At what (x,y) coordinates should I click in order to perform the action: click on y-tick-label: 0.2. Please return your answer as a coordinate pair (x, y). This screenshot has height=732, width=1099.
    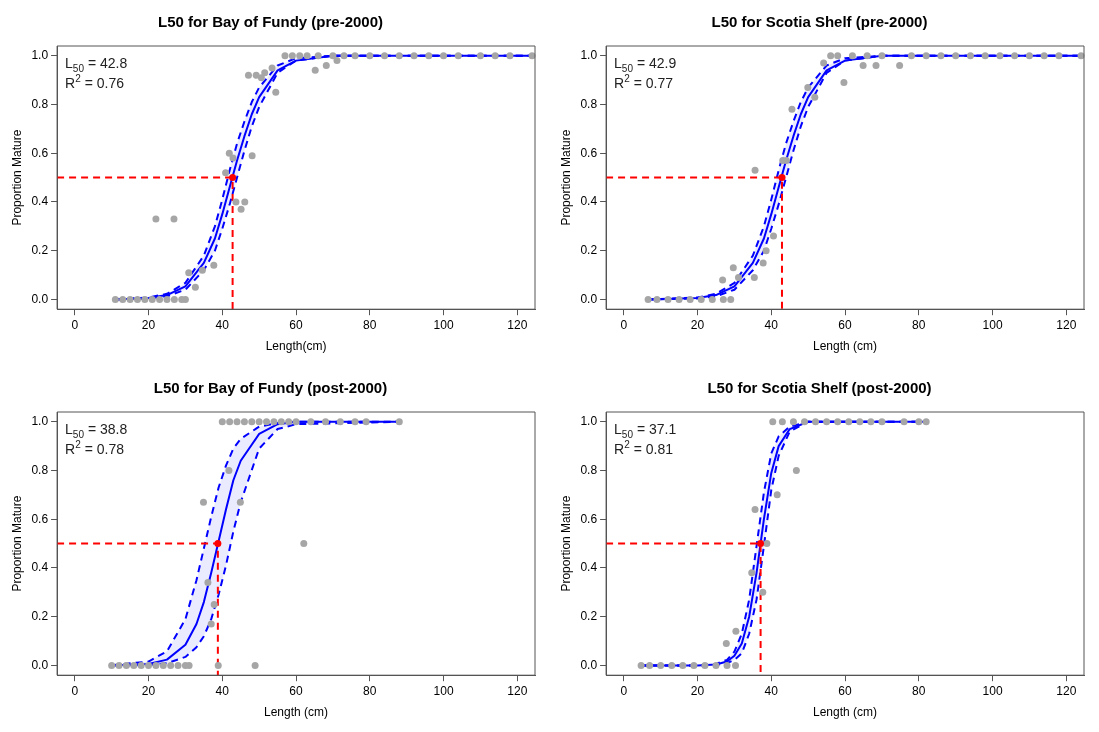
    Looking at the image, I should click on (589, 616).